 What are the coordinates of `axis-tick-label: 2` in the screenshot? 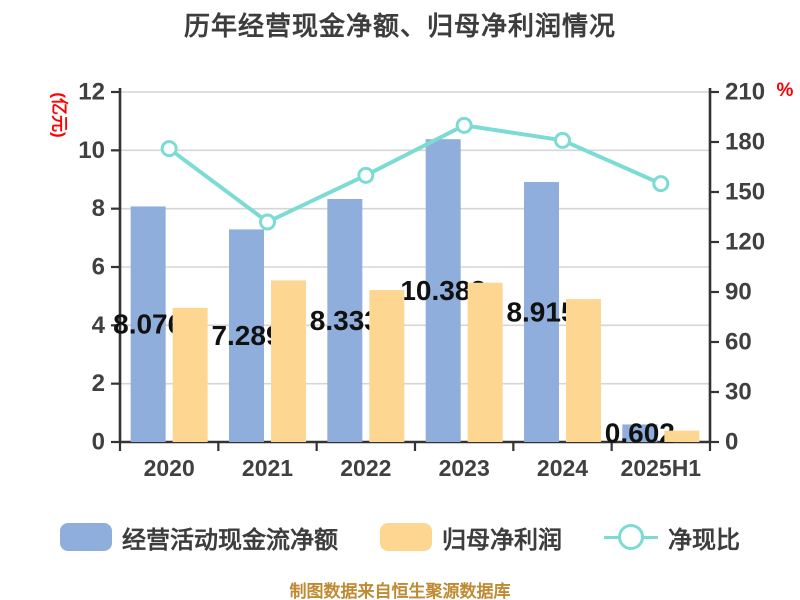 It's located at (98, 383).